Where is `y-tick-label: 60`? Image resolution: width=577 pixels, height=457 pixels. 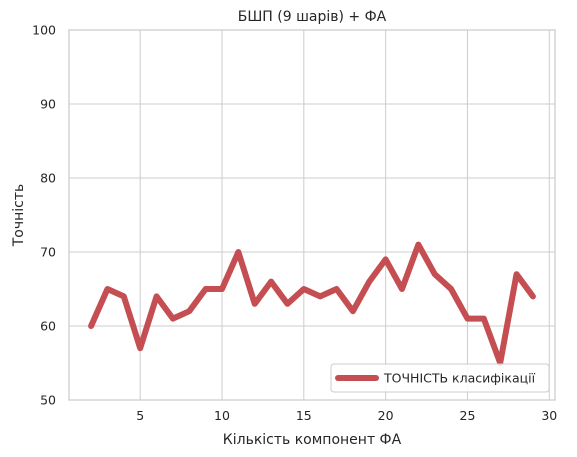
y-tick-label: 60 is located at coordinates (48, 326).